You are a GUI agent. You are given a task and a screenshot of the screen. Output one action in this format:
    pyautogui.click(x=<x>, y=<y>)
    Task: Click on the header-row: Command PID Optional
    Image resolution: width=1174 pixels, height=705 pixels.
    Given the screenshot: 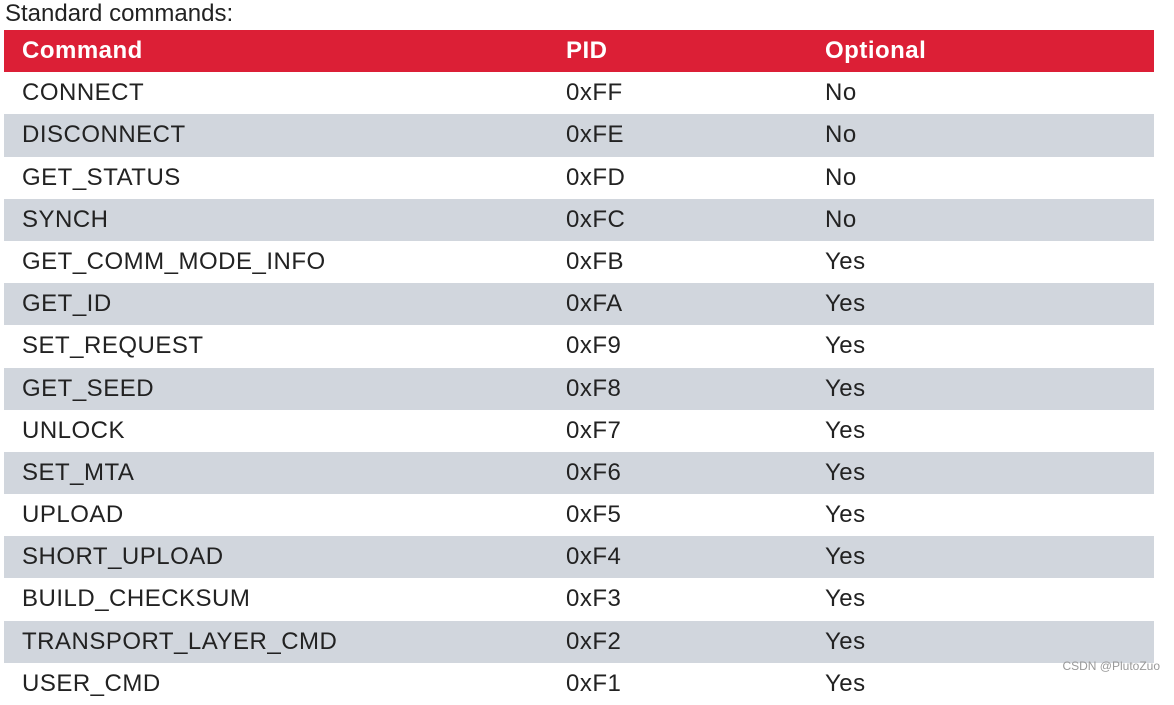 What is the action you would take?
    pyautogui.click(x=579, y=51)
    